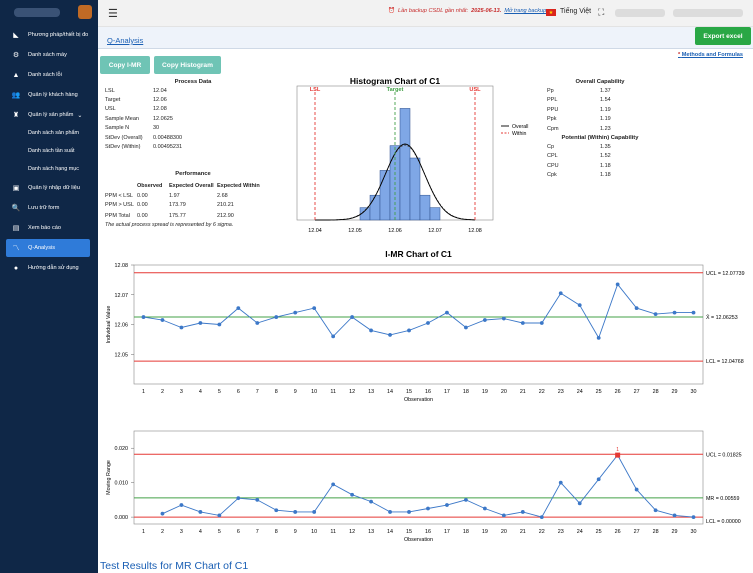 This screenshot has height=573, width=753. What do you see at coordinates (46, 188) in the screenshot?
I see `sidebar-item-data-input: ▣ Quản lý nhập dữ liệu` at bounding box center [46, 188].